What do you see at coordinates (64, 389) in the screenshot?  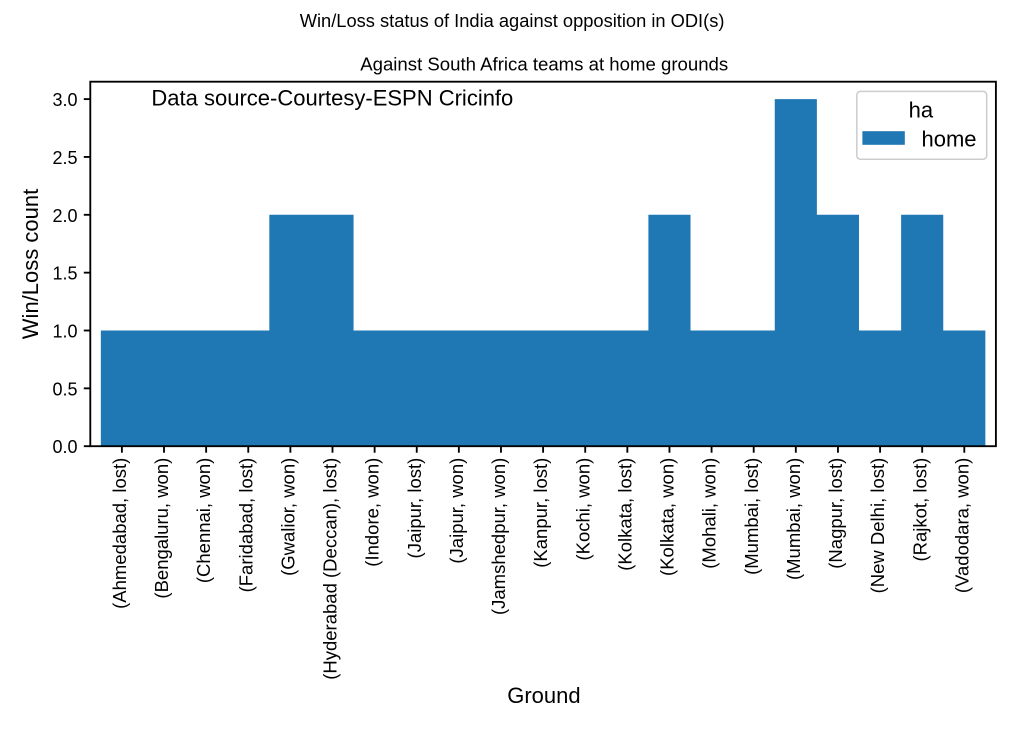 I see `svg-text: 0.5` at bounding box center [64, 389].